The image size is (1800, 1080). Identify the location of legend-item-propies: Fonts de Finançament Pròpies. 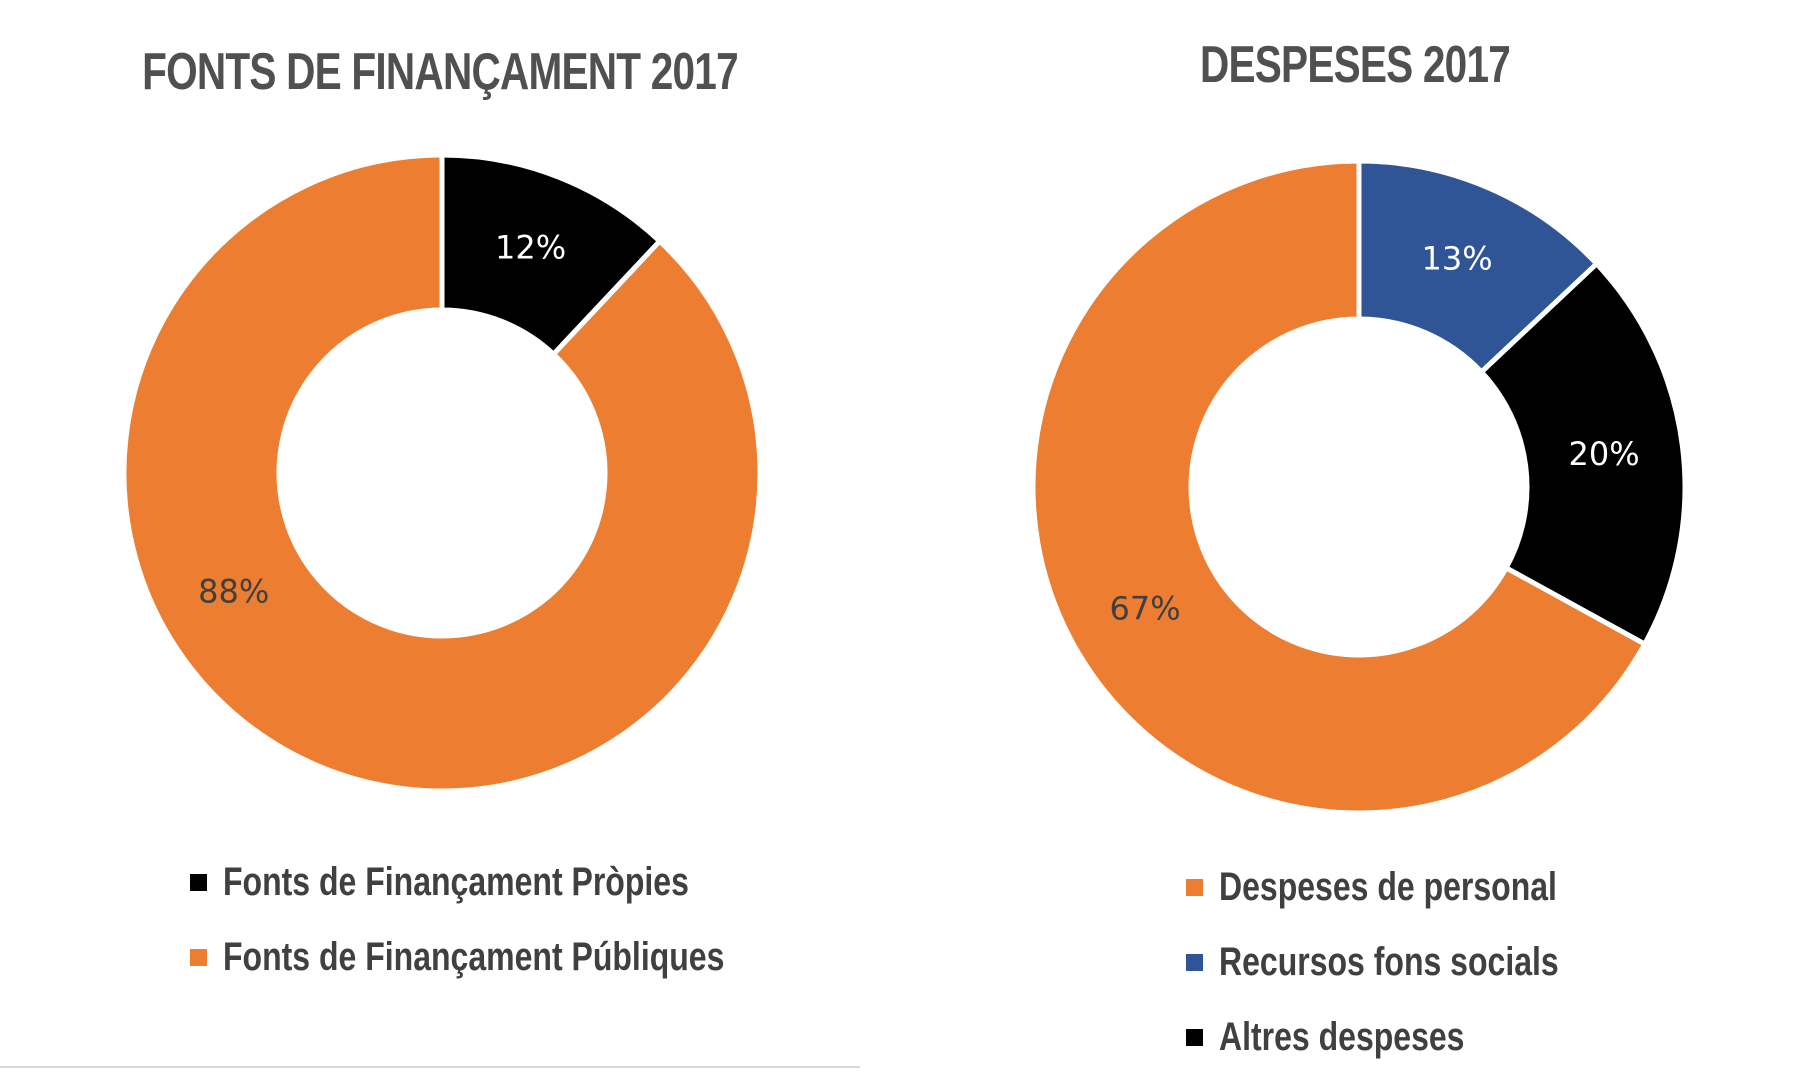
(520, 882).